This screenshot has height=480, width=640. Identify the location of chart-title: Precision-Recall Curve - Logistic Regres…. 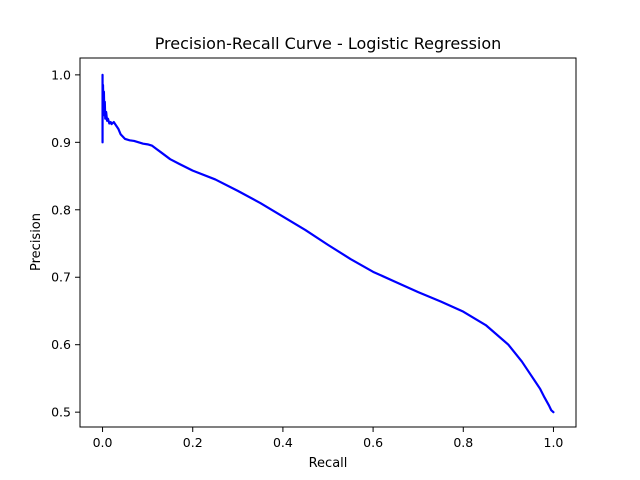
(328, 43).